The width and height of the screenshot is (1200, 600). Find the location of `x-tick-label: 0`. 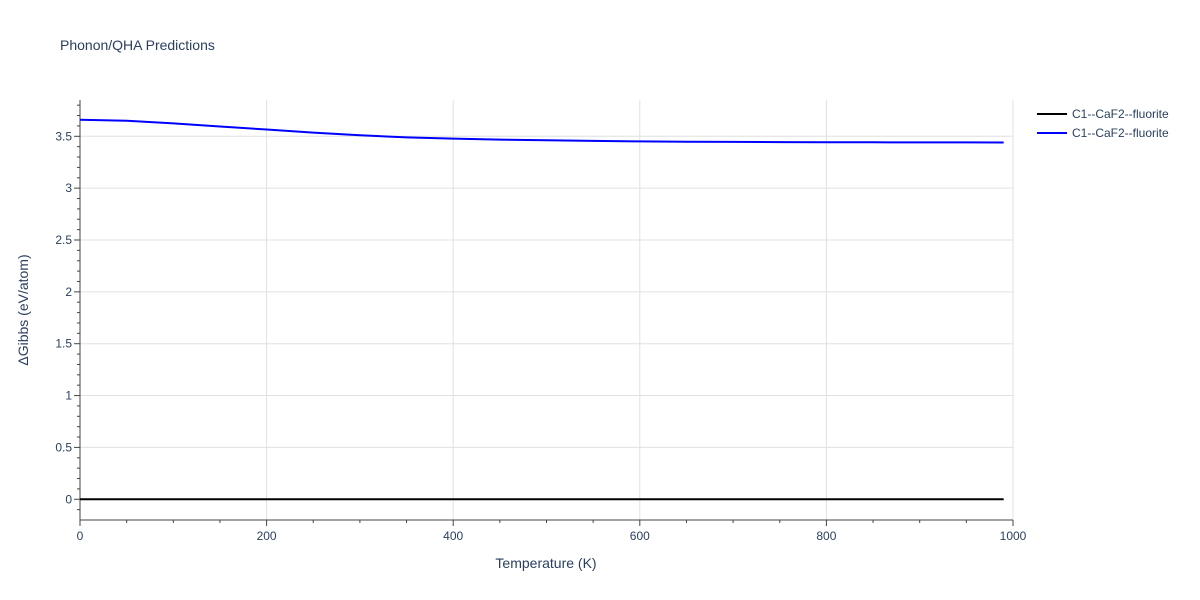

x-tick-label: 0 is located at coordinates (80, 536).